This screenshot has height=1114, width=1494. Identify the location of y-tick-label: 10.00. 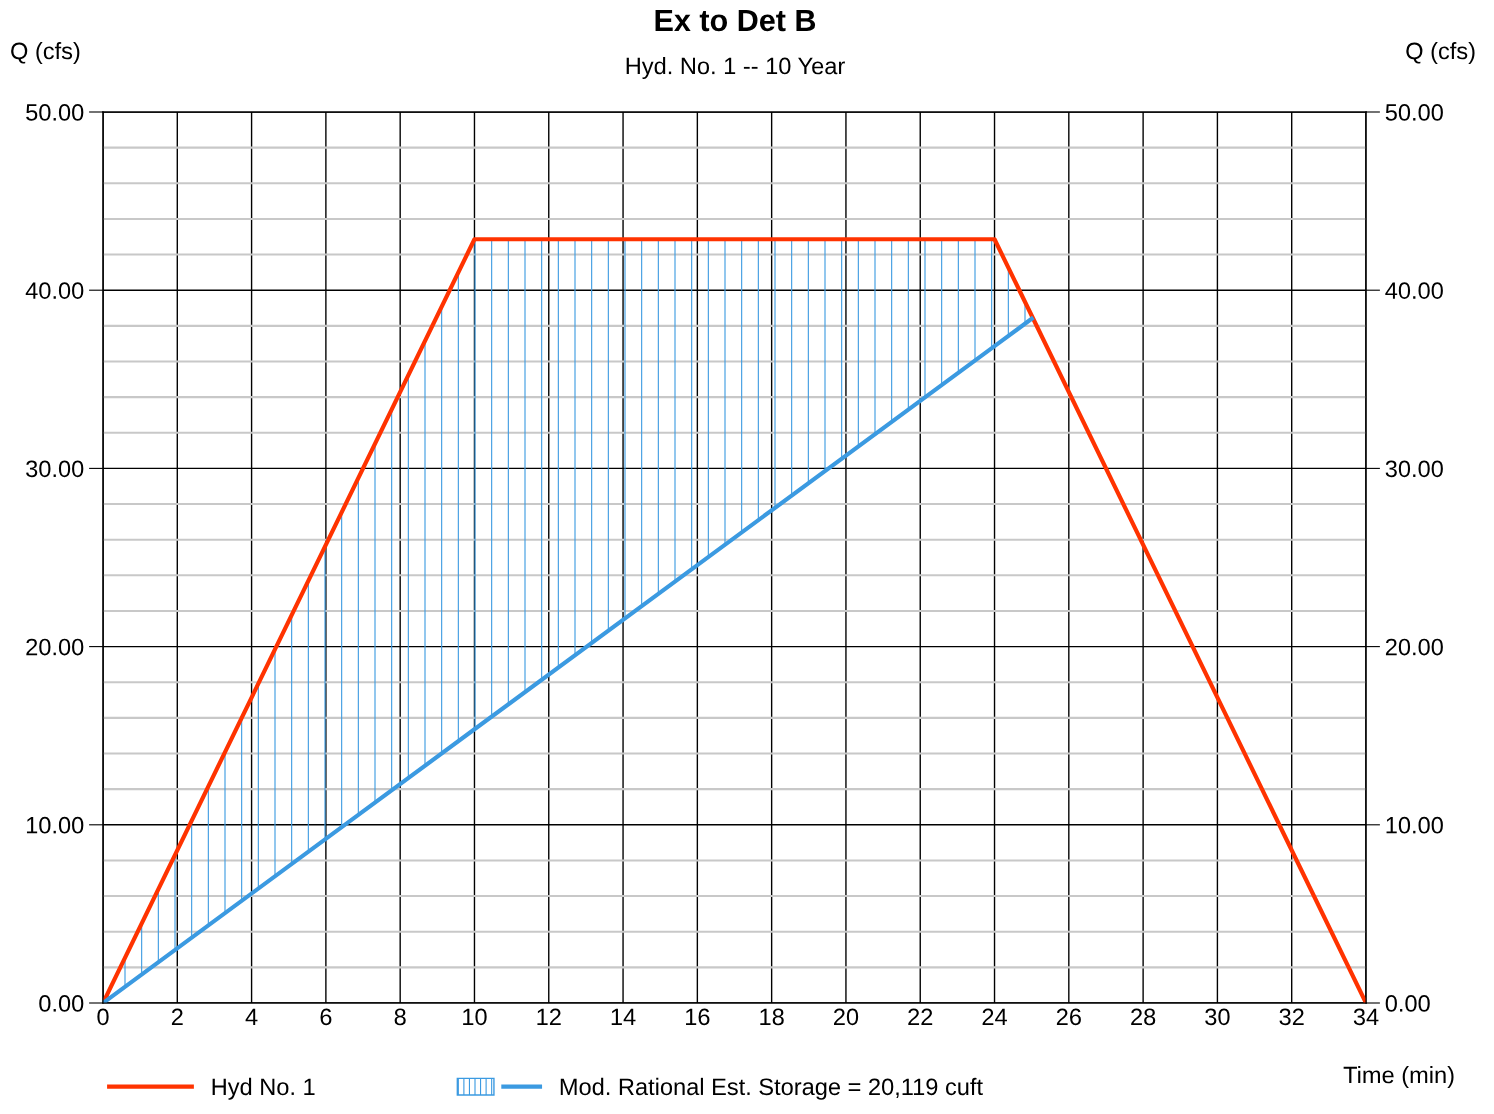
(55, 825).